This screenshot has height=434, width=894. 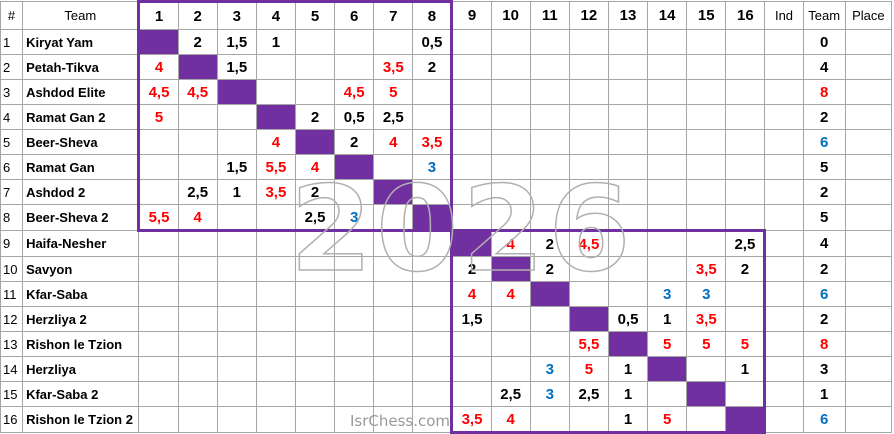 What do you see at coordinates (236, 67) in the screenshot?
I see `result-cell: 1,5` at bounding box center [236, 67].